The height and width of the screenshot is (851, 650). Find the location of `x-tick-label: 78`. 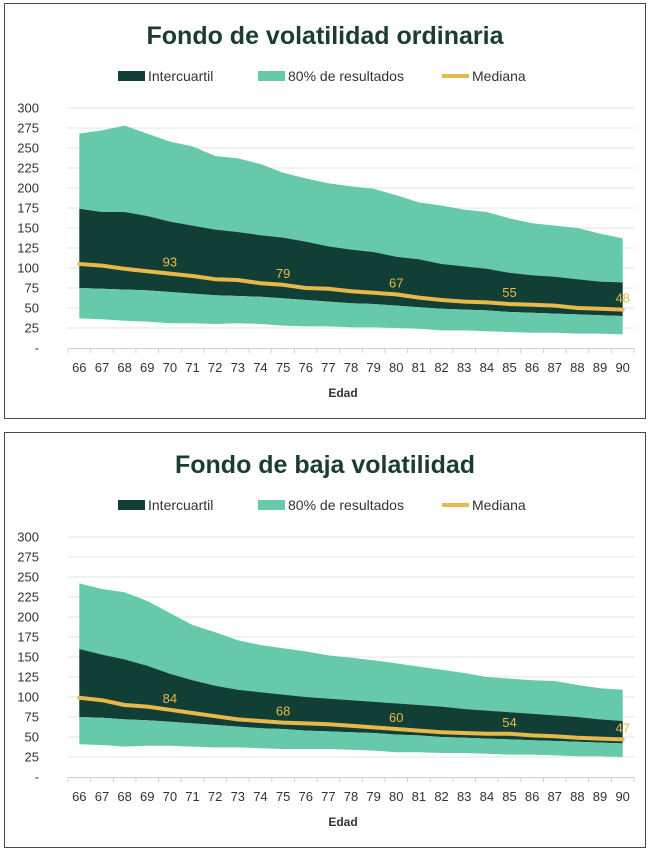

x-tick-label: 78 is located at coordinates (351, 796).